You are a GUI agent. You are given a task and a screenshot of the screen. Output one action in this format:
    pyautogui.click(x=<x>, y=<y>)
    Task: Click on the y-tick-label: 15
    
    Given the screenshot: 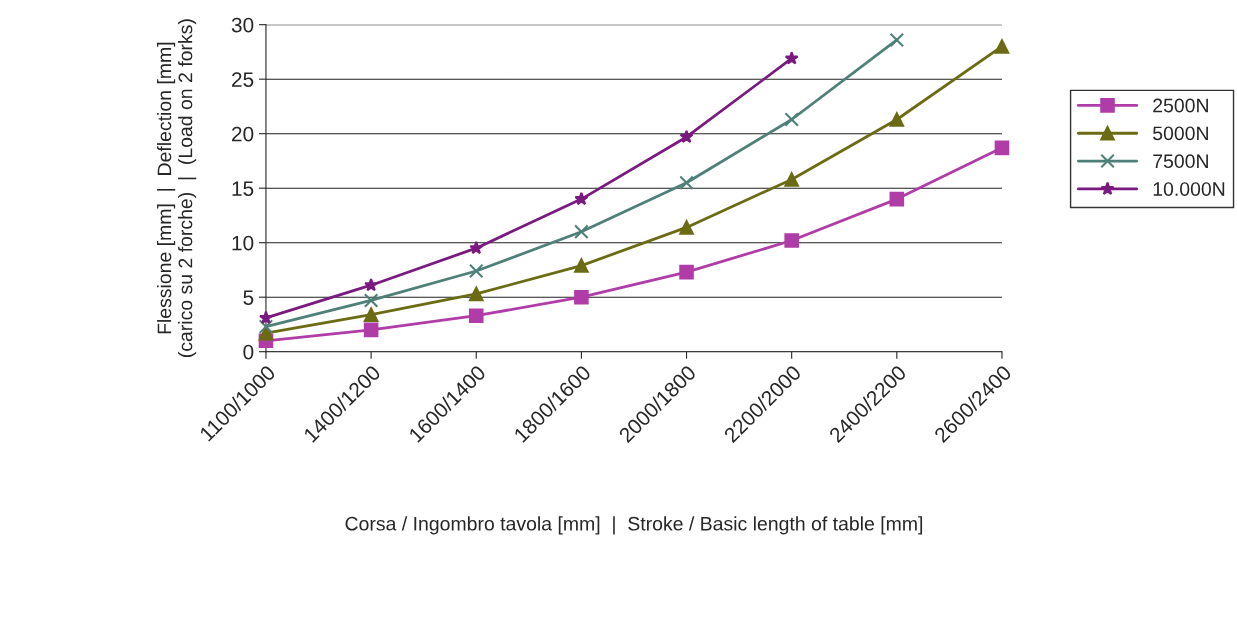 What is the action you would take?
    pyautogui.click(x=243, y=188)
    